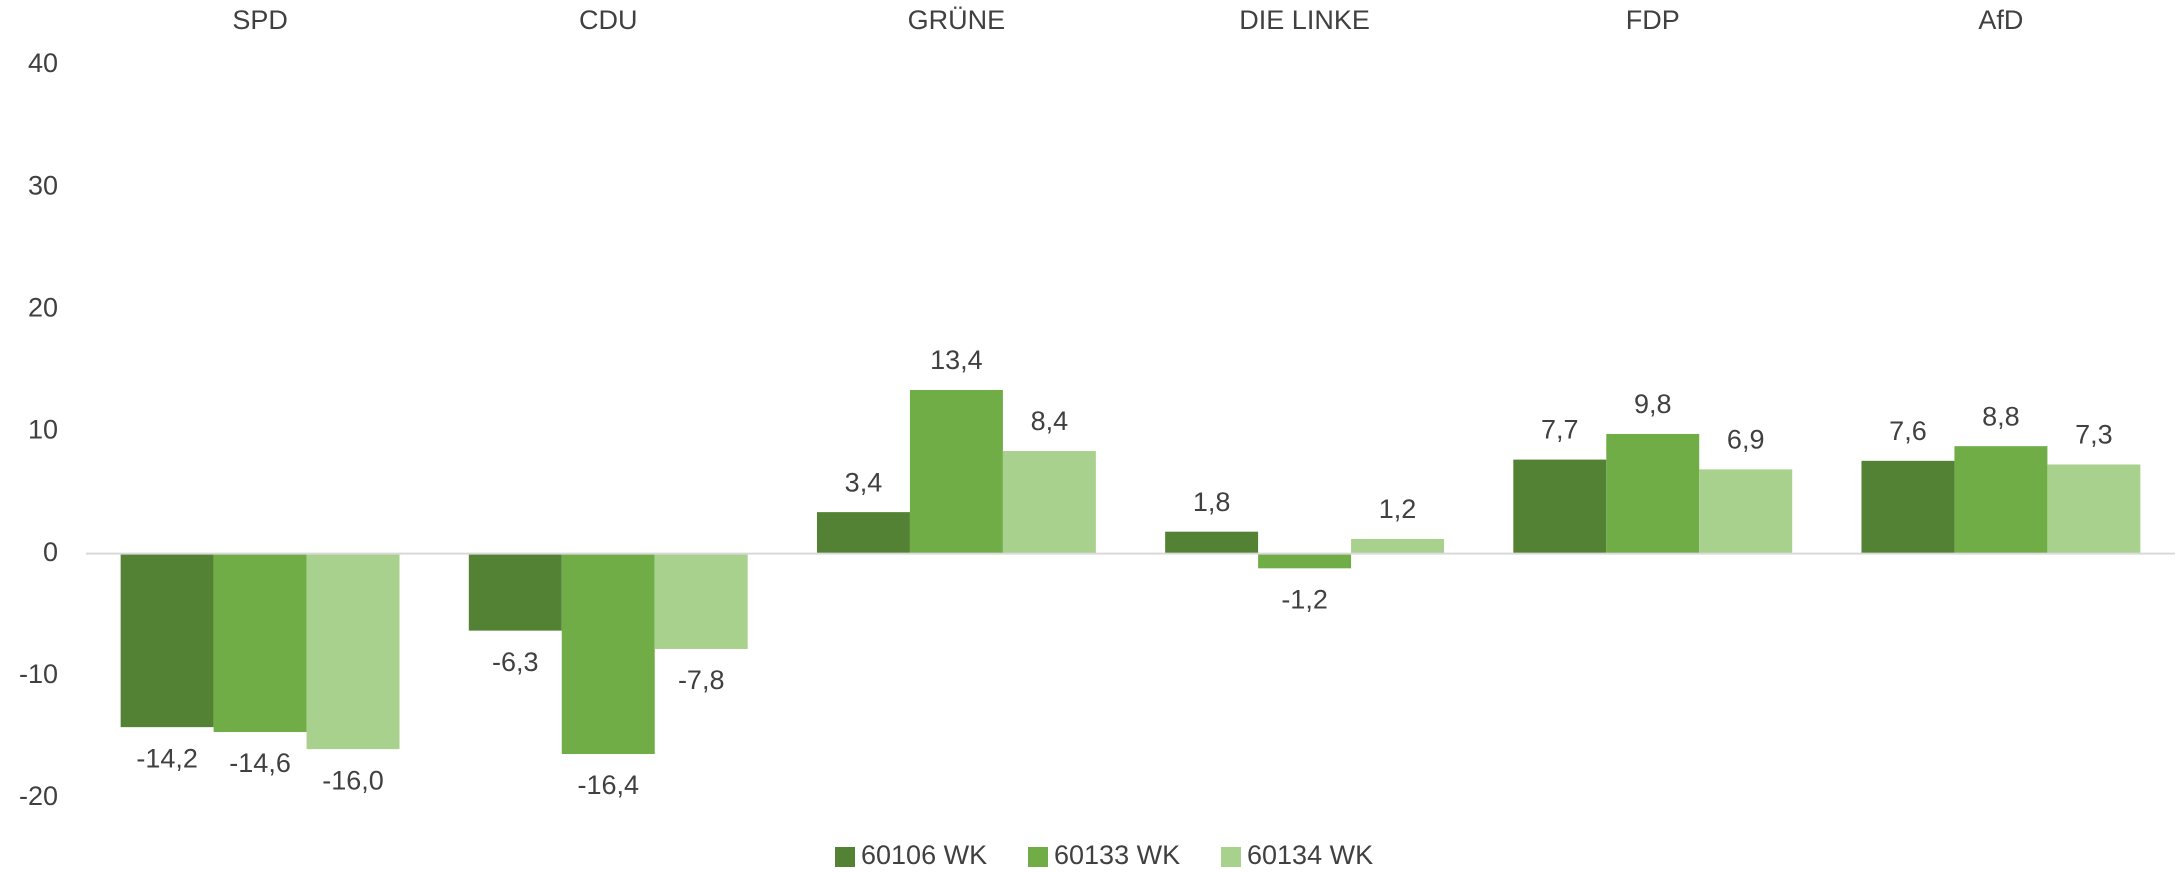  What do you see at coordinates (353, 780) in the screenshot?
I see `data-label: -16,0` at bounding box center [353, 780].